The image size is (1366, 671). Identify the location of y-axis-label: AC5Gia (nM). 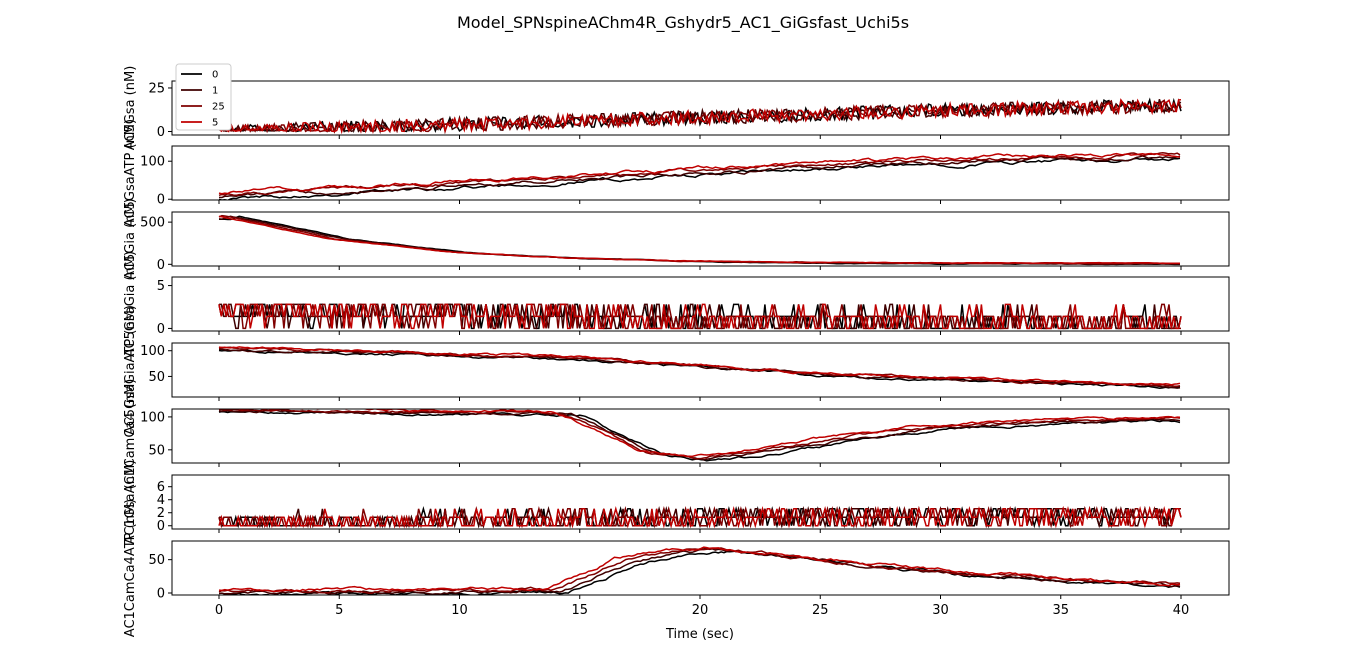
(130, 238).